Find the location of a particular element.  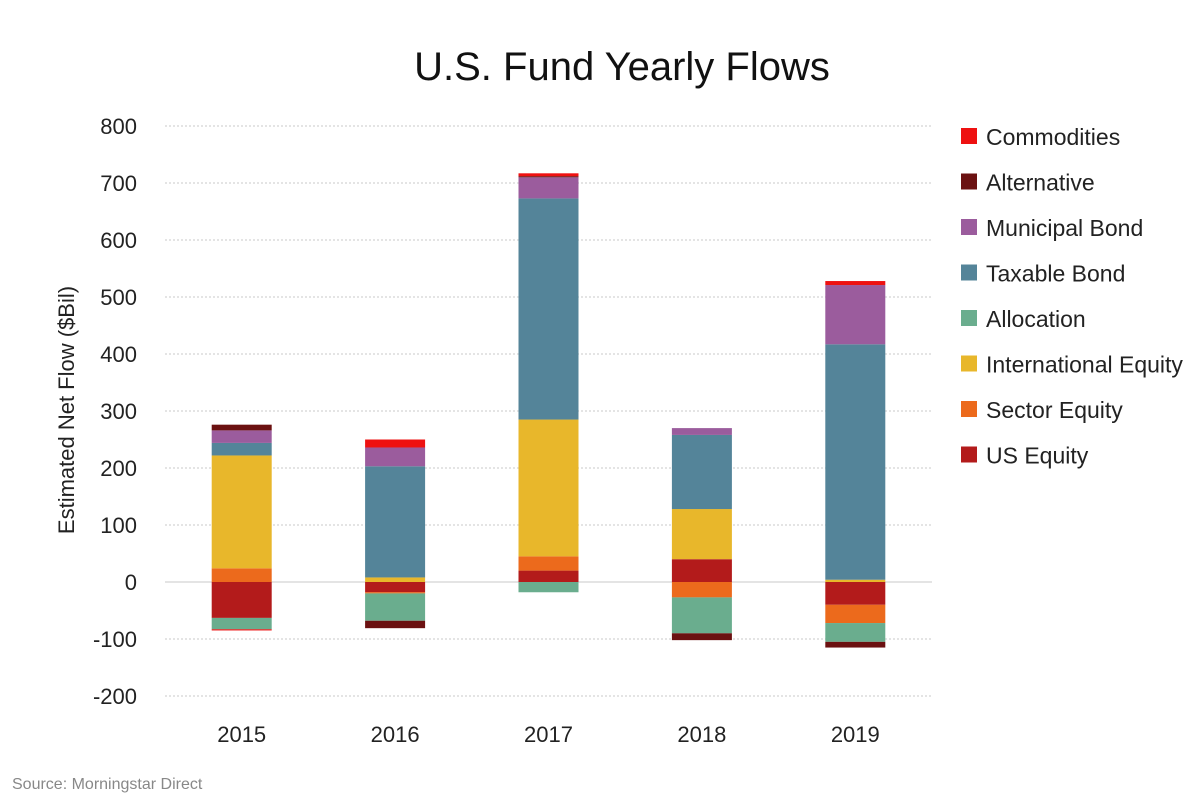

legend-item: US Equity is located at coordinates (1025, 456).